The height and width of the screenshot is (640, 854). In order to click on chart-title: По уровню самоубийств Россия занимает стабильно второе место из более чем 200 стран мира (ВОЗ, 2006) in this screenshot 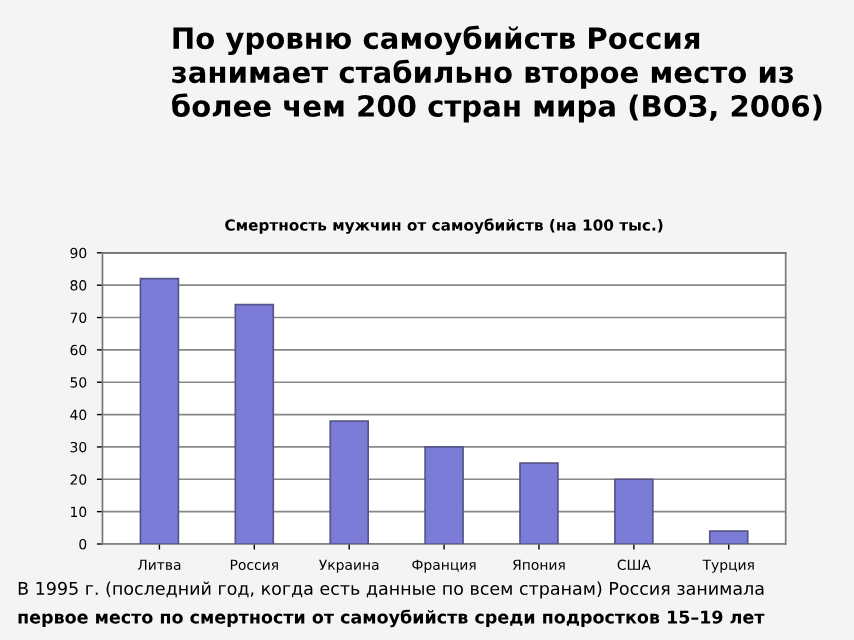, I will do `click(497, 74)`.